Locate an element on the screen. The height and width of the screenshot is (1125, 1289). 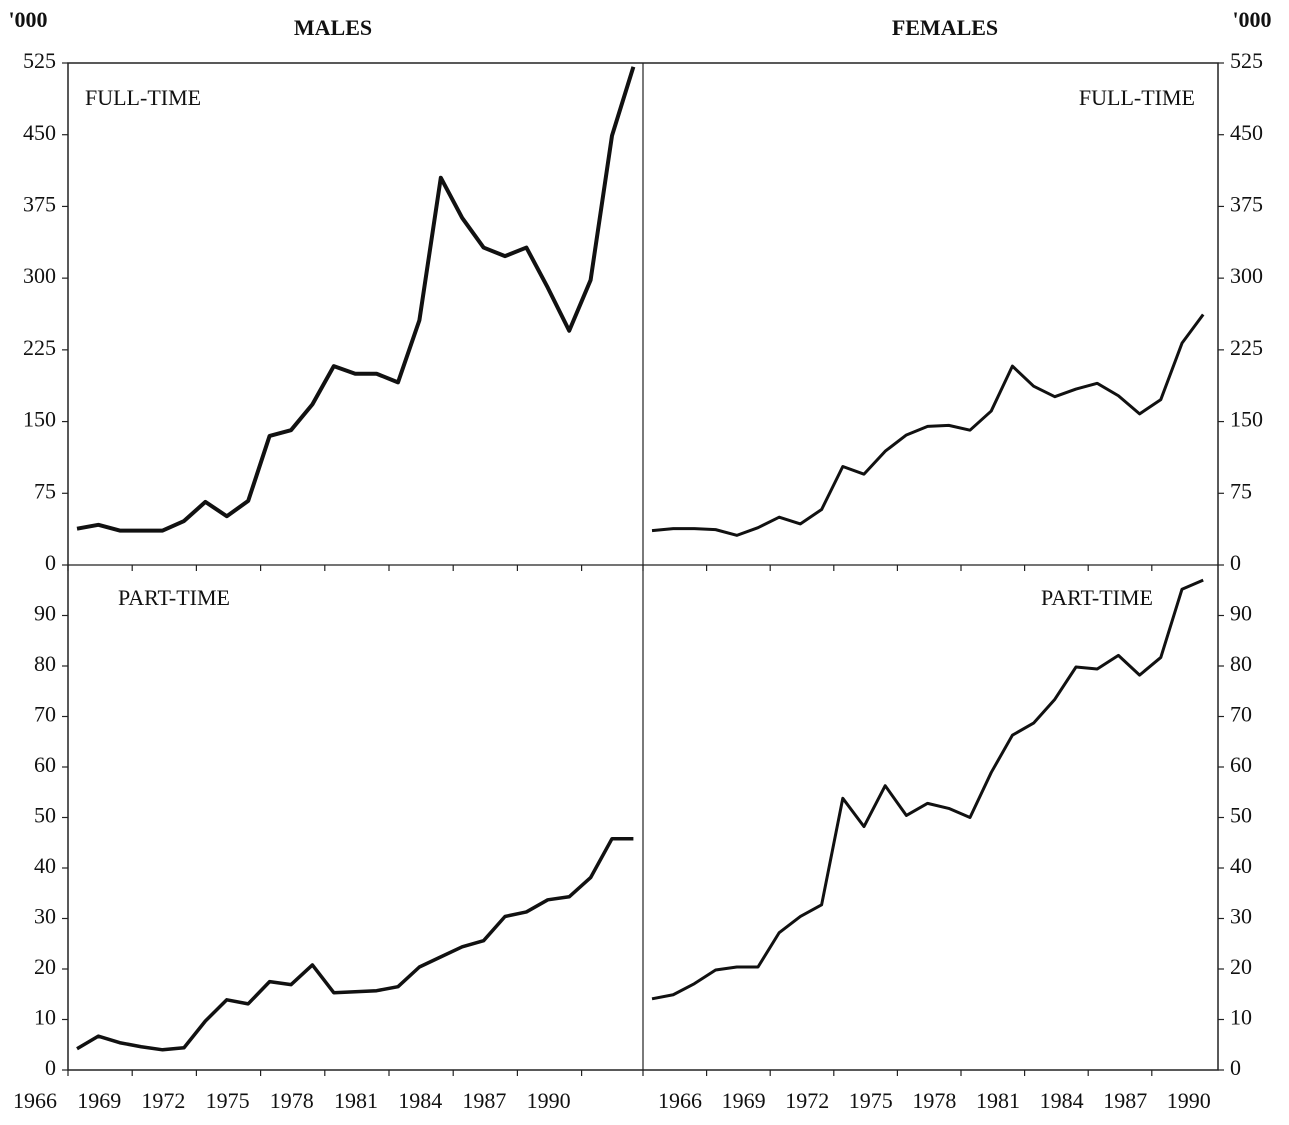
panel-title: FEMALES is located at coordinates (945, 27).